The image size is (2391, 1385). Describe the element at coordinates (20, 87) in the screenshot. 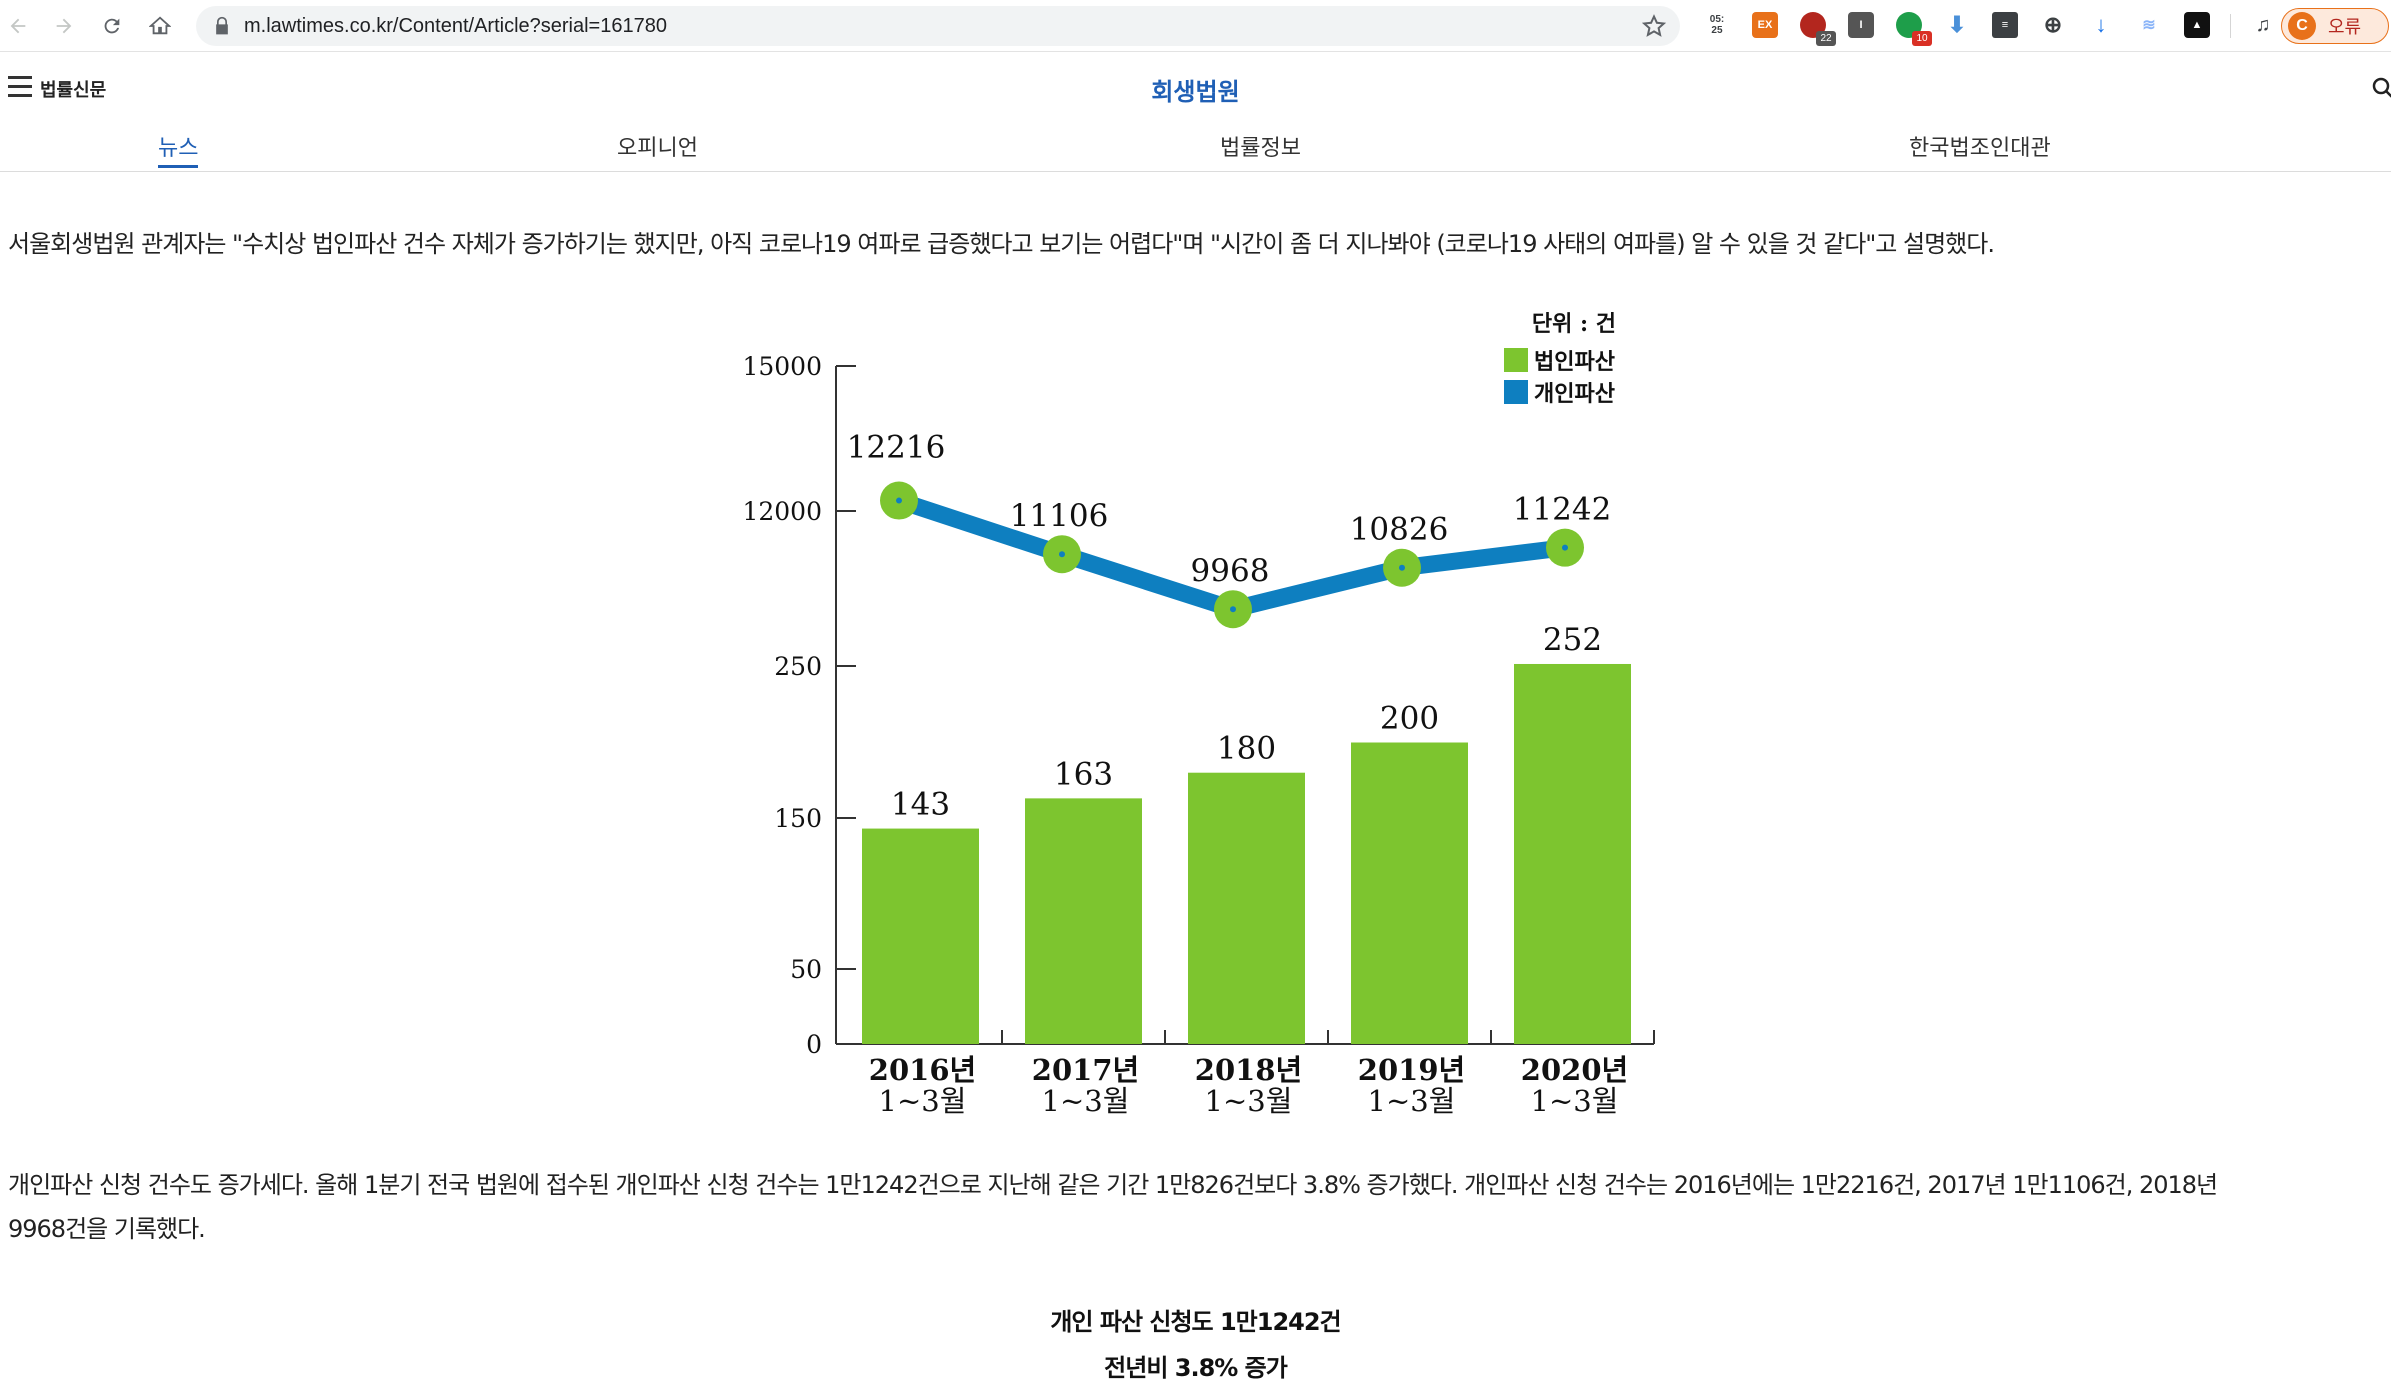

I see `menu-icon` at that location.